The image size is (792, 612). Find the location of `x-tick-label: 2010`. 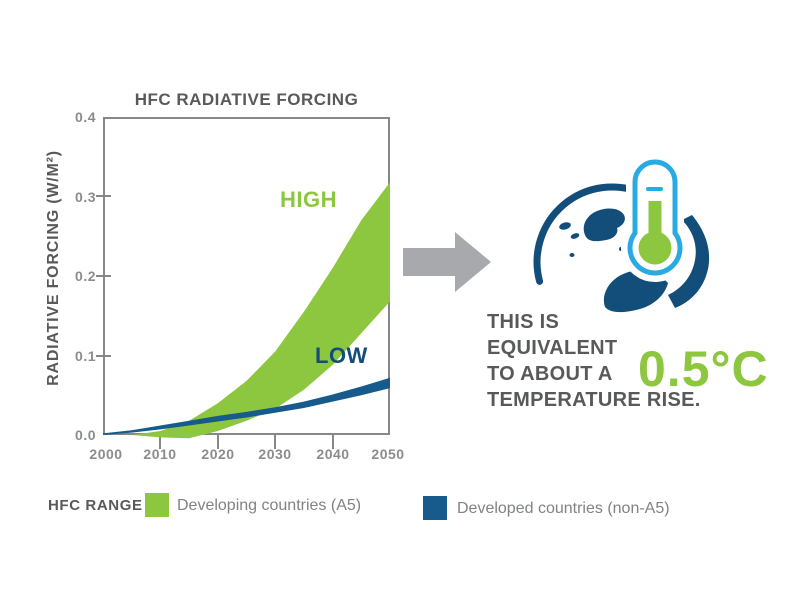

x-tick-label: 2010 is located at coordinates (160, 454).